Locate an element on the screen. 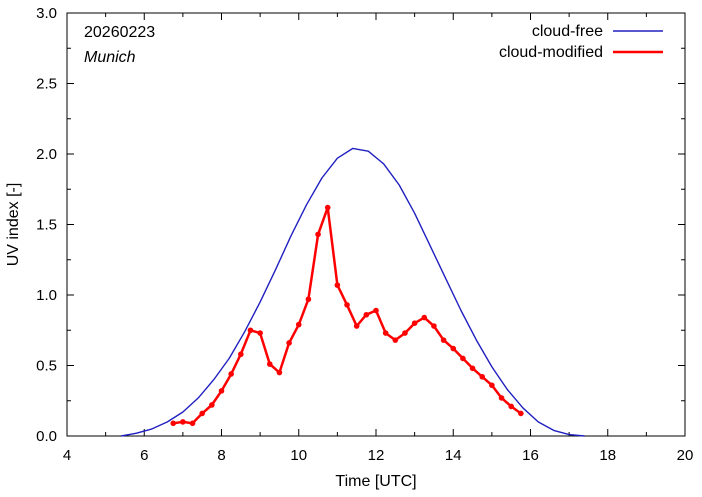 The height and width of the screenshot is (497, 702). legend-label-cloud-modified: cloud-modified is located at coordinates (551, 52).